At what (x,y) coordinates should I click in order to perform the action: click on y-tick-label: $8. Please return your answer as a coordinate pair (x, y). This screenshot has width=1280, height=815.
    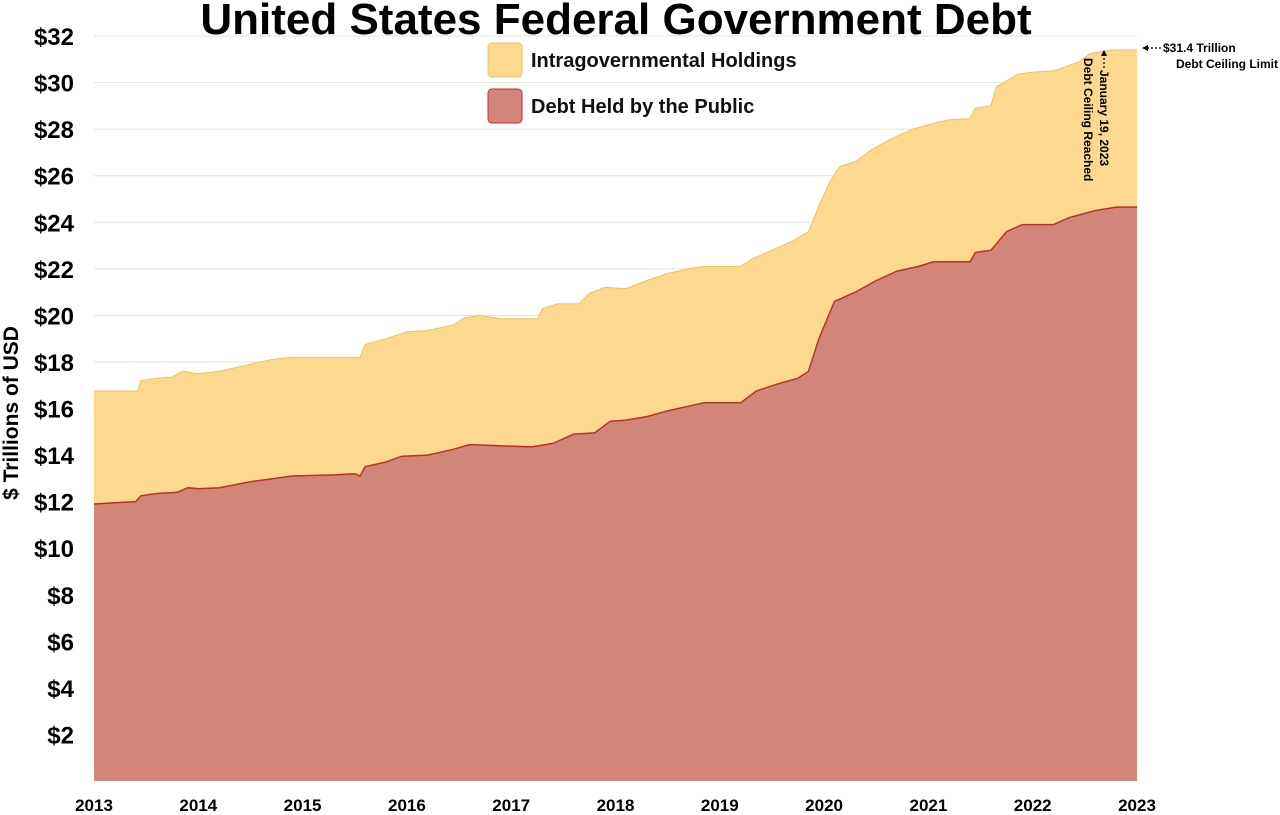
    Looking at the image, I should click on (60, 596).